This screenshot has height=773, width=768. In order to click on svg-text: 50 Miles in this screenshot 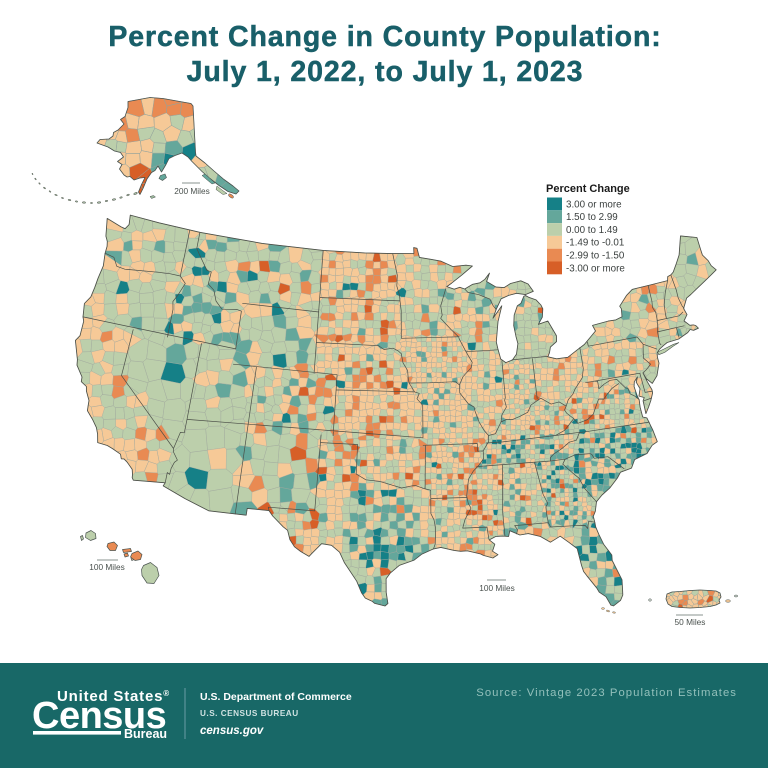, I will do `click(690, 622)`.